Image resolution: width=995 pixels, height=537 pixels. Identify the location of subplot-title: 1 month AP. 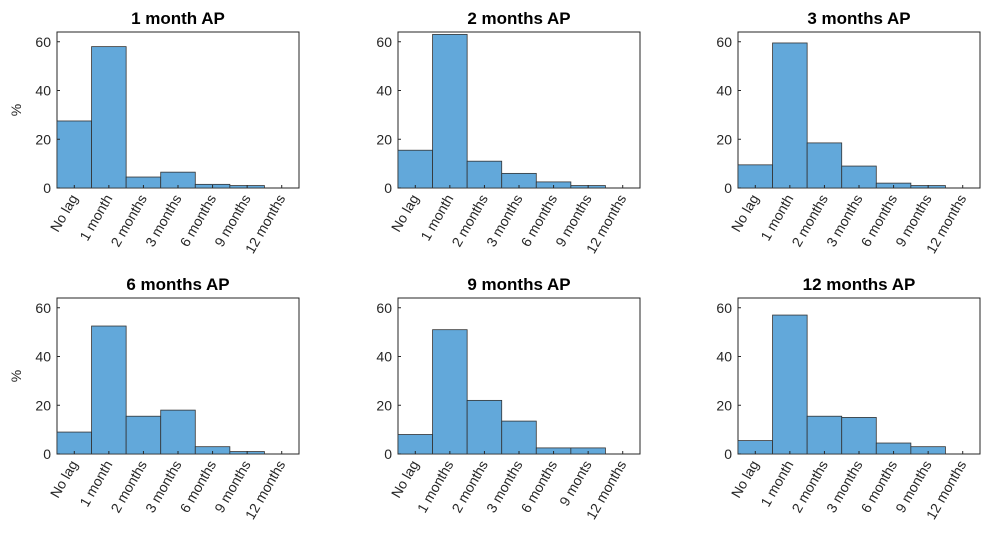
(178, 18).